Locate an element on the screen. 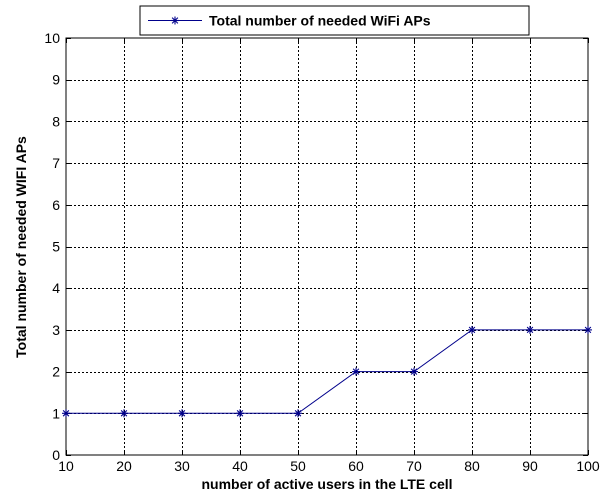 This screenshot has width=615, height=495. y-tick-label: 10 is located at coordinates (52, 38).